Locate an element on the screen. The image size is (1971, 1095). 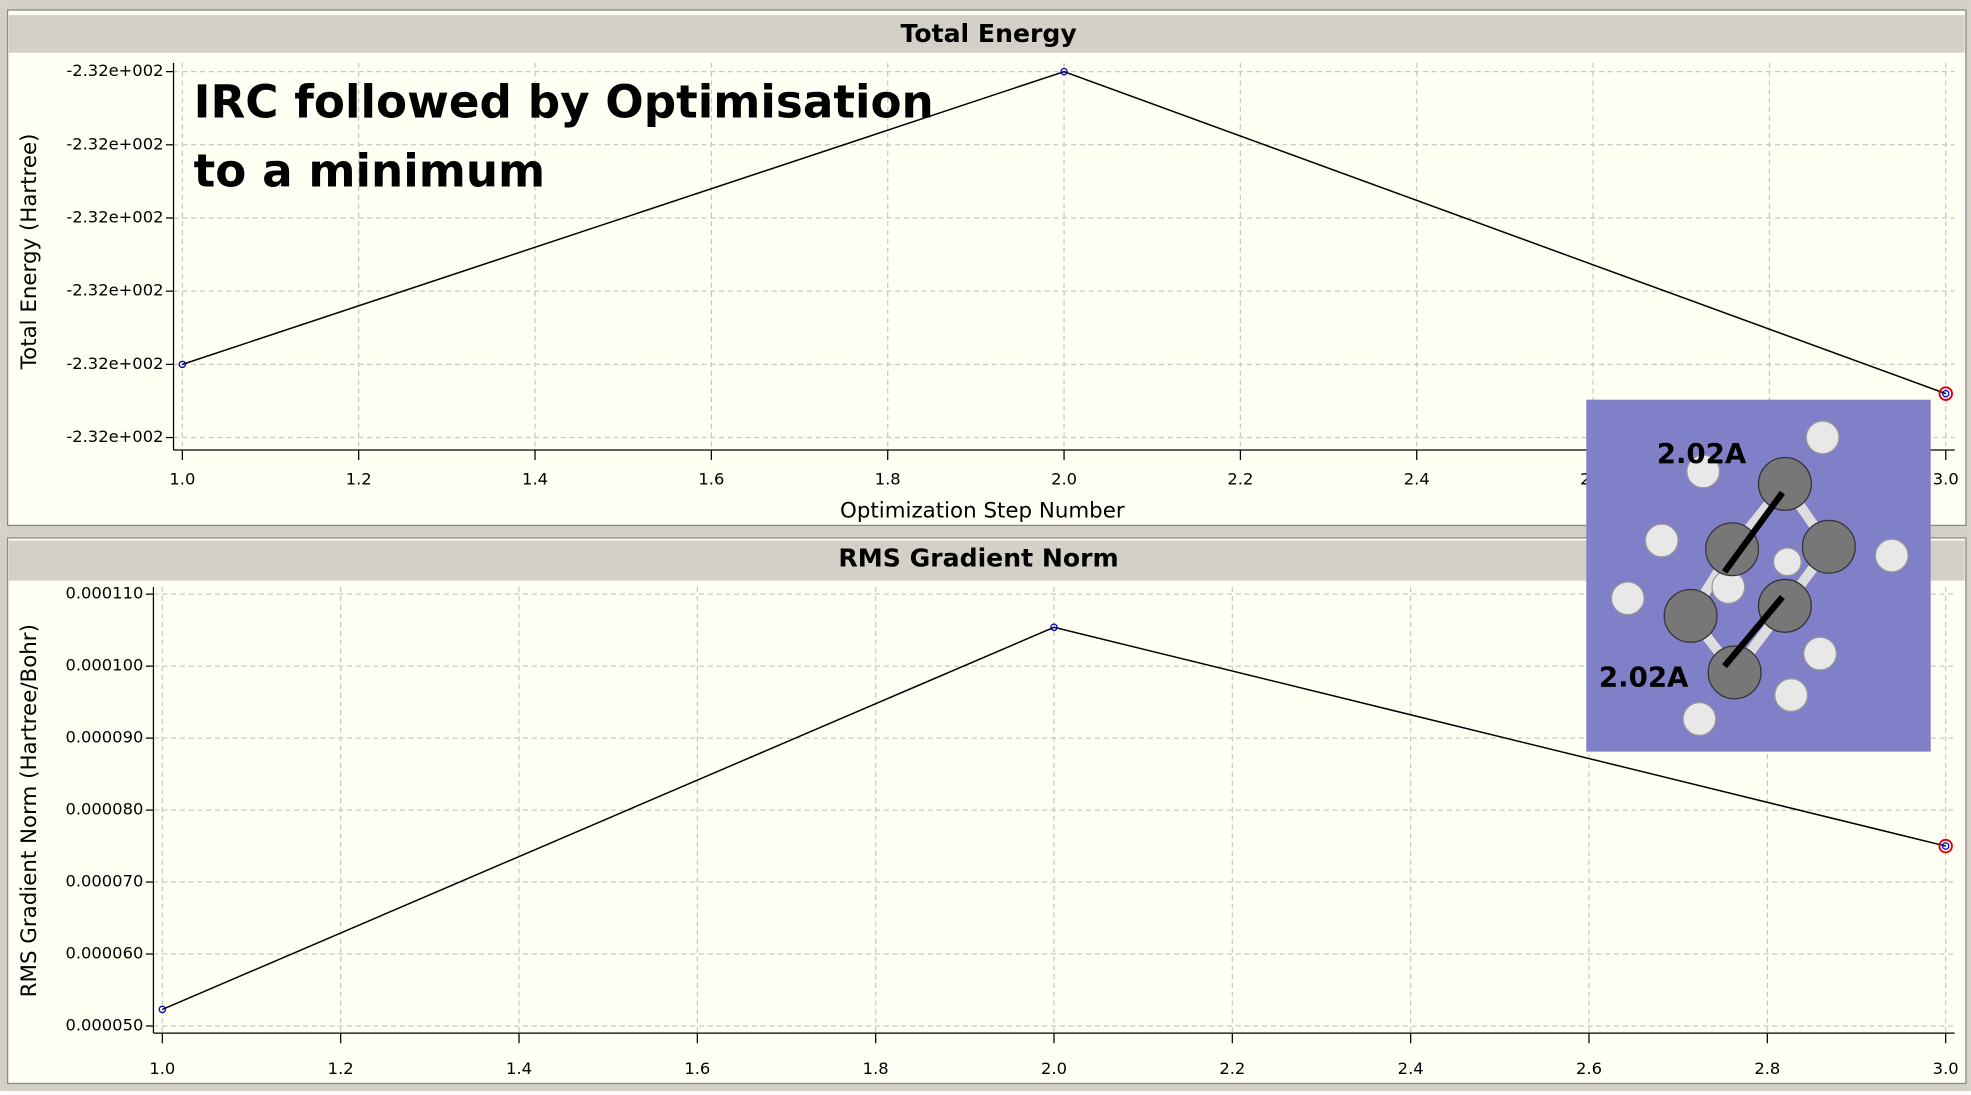
x-tick-label: 2.8 is located at coordinates (1767, 1068).